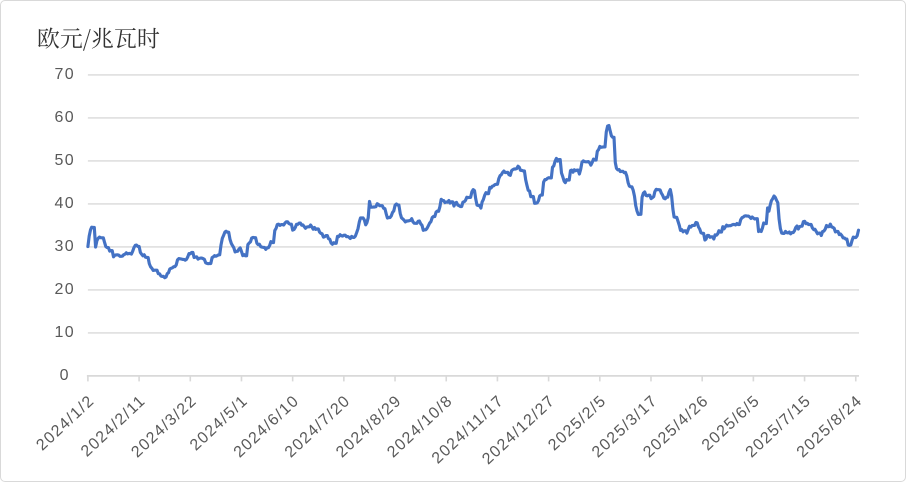 The image size is (906, 482). Describe the element at coordinates (65, 289) in the screenshot. I see `svg-text: 20` at that location.